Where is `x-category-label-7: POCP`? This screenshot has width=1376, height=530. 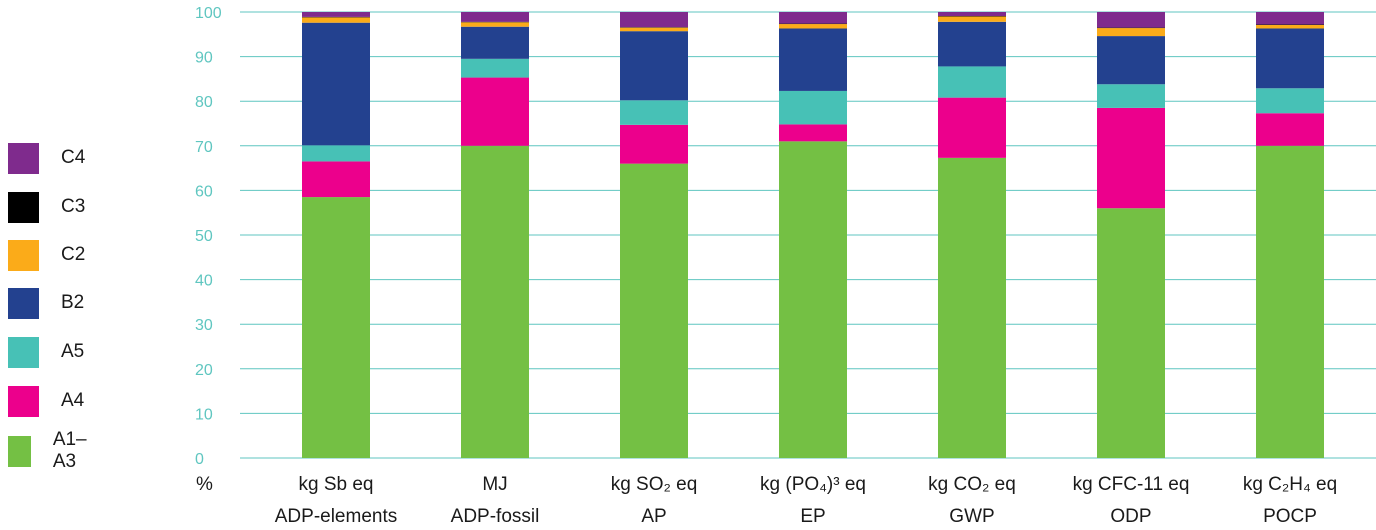 x-category-label-7: POCP is located at coordinates (1290, 516).